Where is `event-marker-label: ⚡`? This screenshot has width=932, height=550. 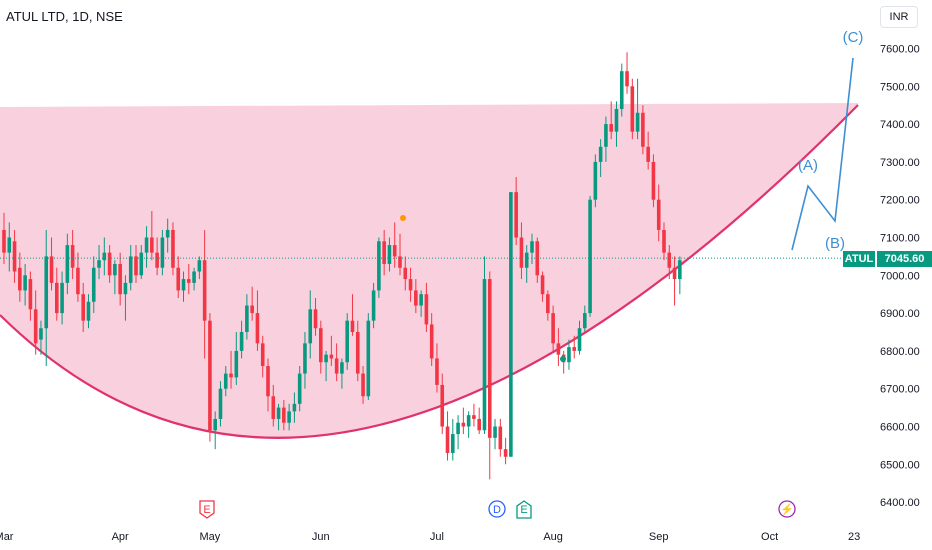
event-marker-label: ⚡ is located at coordinates (787, 509).